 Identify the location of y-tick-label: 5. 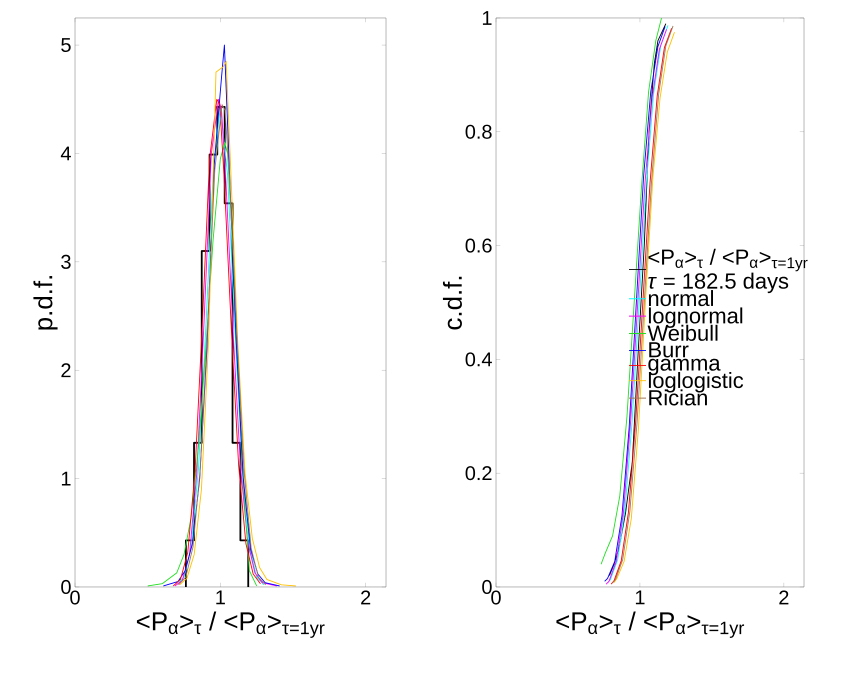
(66, 45).